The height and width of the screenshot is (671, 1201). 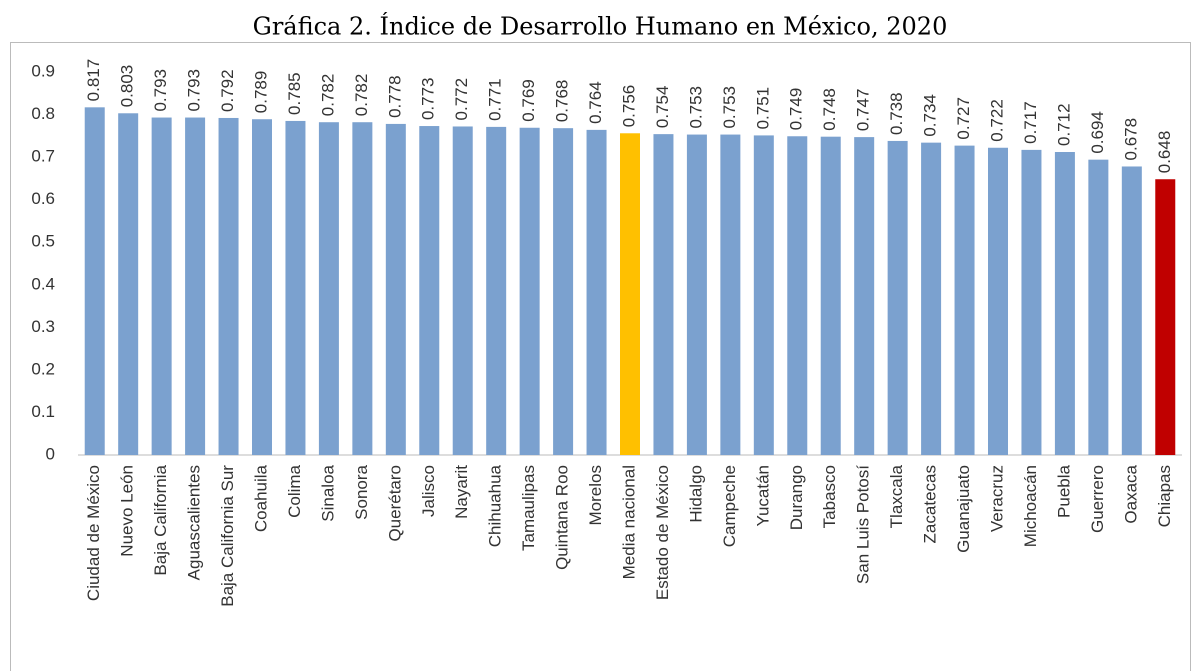 What do you see at coordinates (43, 156) in the screenshot?
I see `y-tick-label: 0.7` at bounding box center [43, 156].